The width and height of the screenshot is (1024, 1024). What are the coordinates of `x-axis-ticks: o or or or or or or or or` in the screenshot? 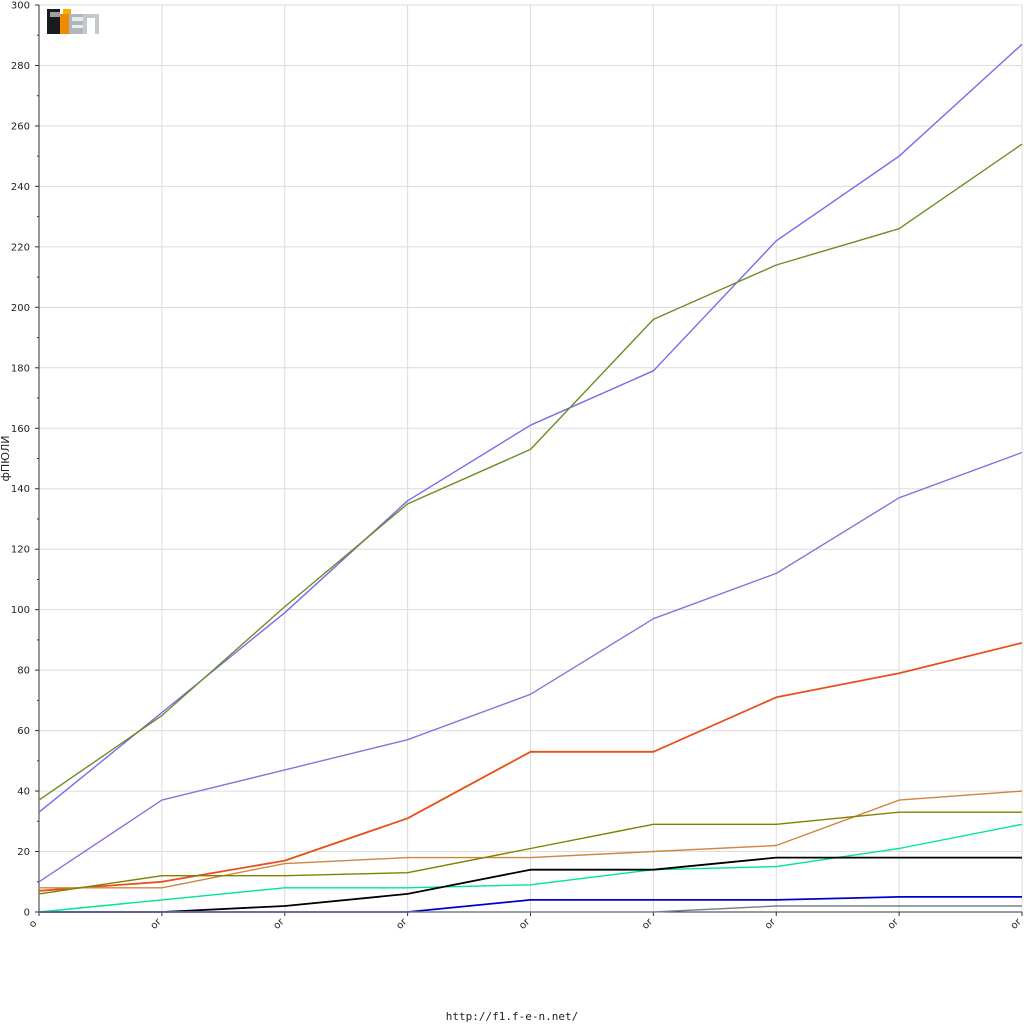 It's located at (525, 922).